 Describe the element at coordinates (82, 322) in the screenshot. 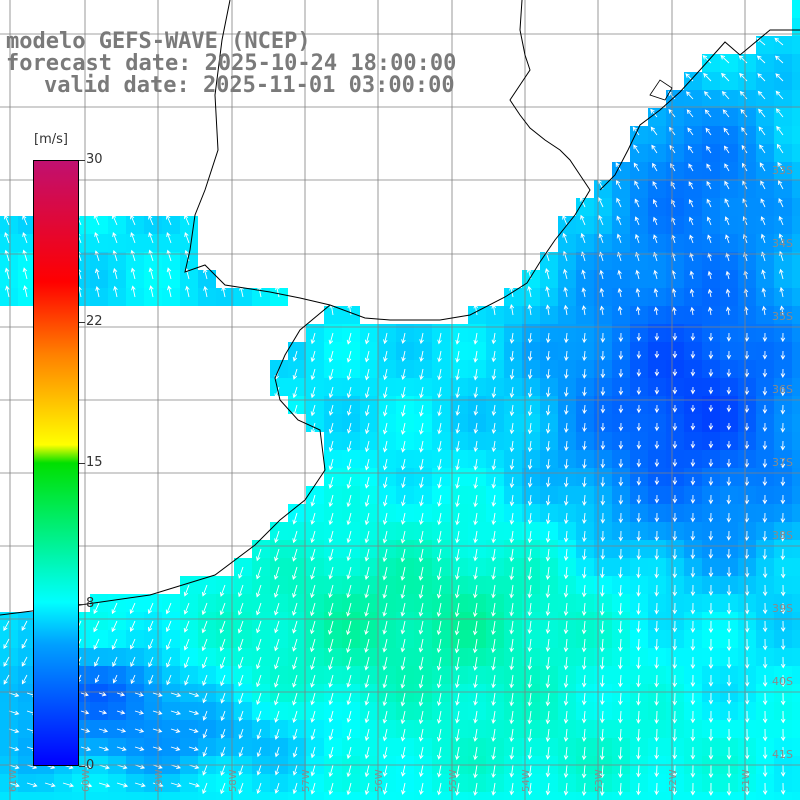

I see `colorbar-tick-mark` at that location.